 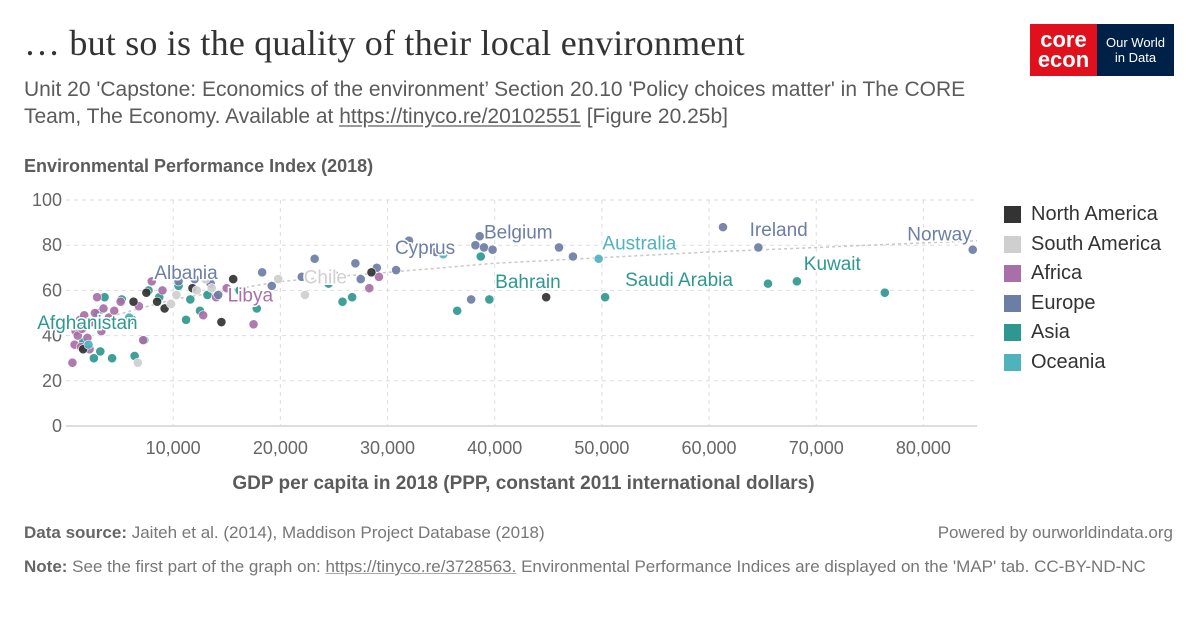 I want to click on country-label: Bahrain, so click(x=528, y=282).